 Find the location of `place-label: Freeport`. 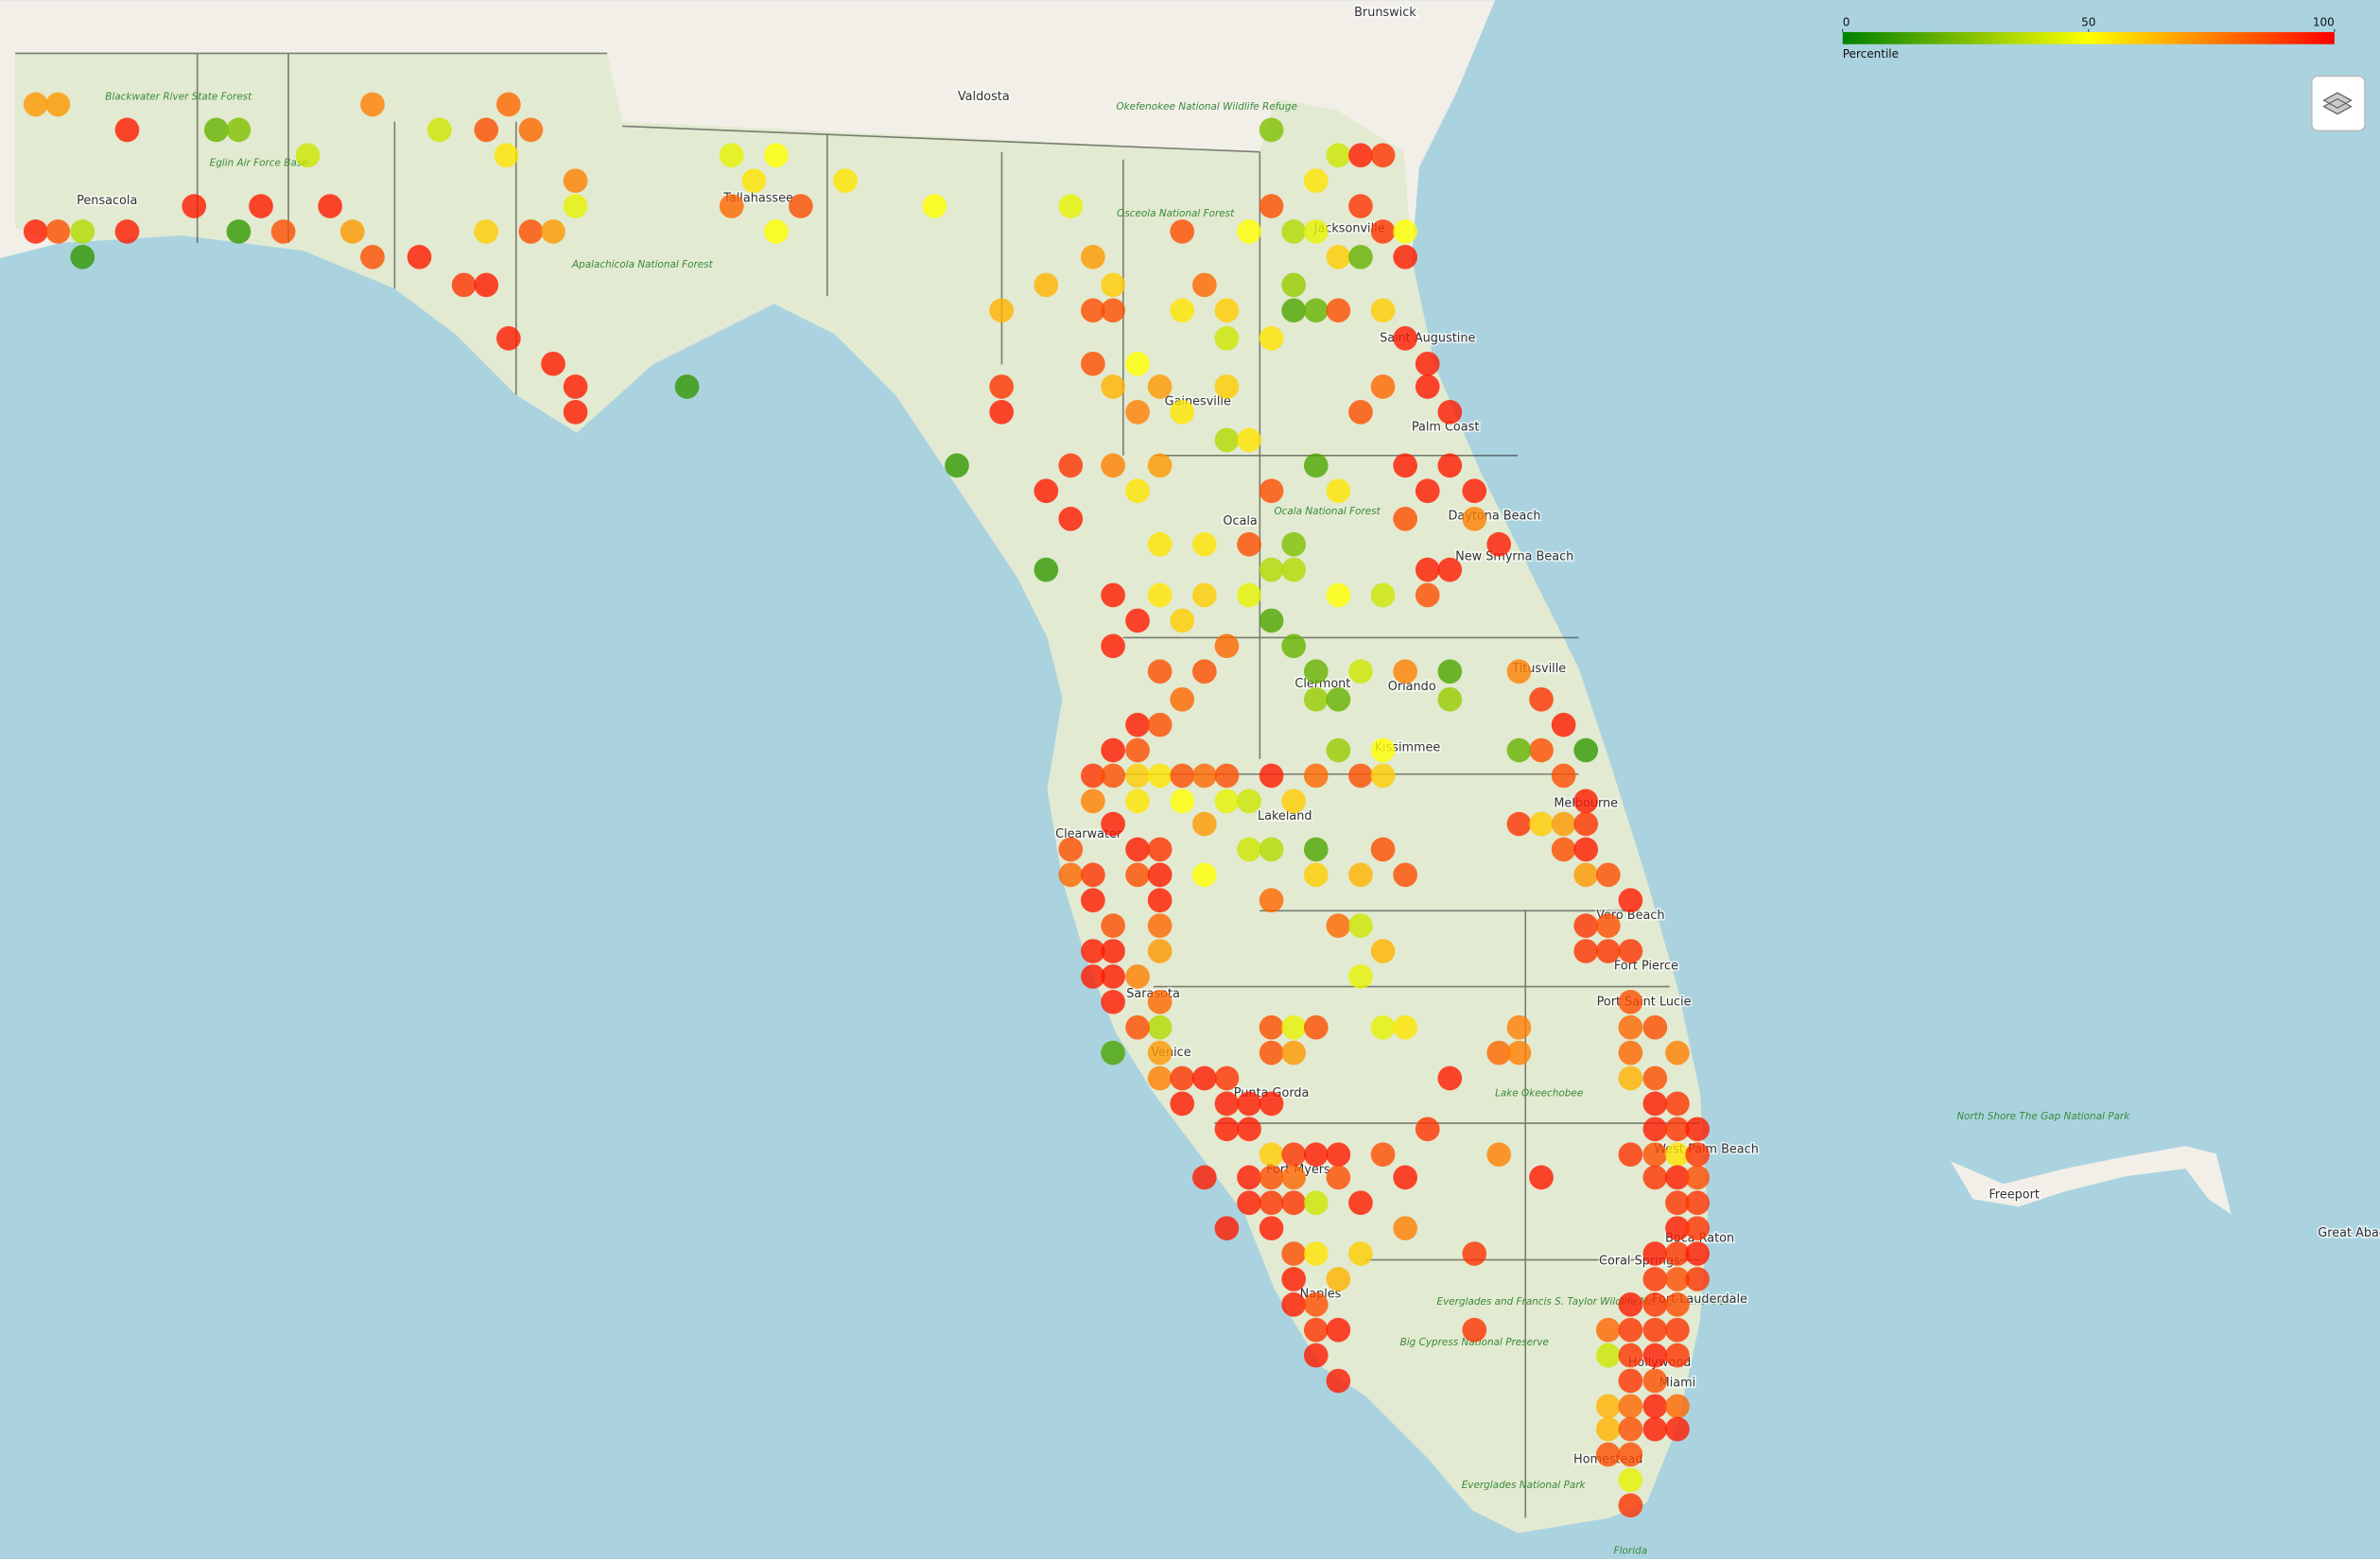

place-label: Freeport is located at coordinates (2014, 1195).